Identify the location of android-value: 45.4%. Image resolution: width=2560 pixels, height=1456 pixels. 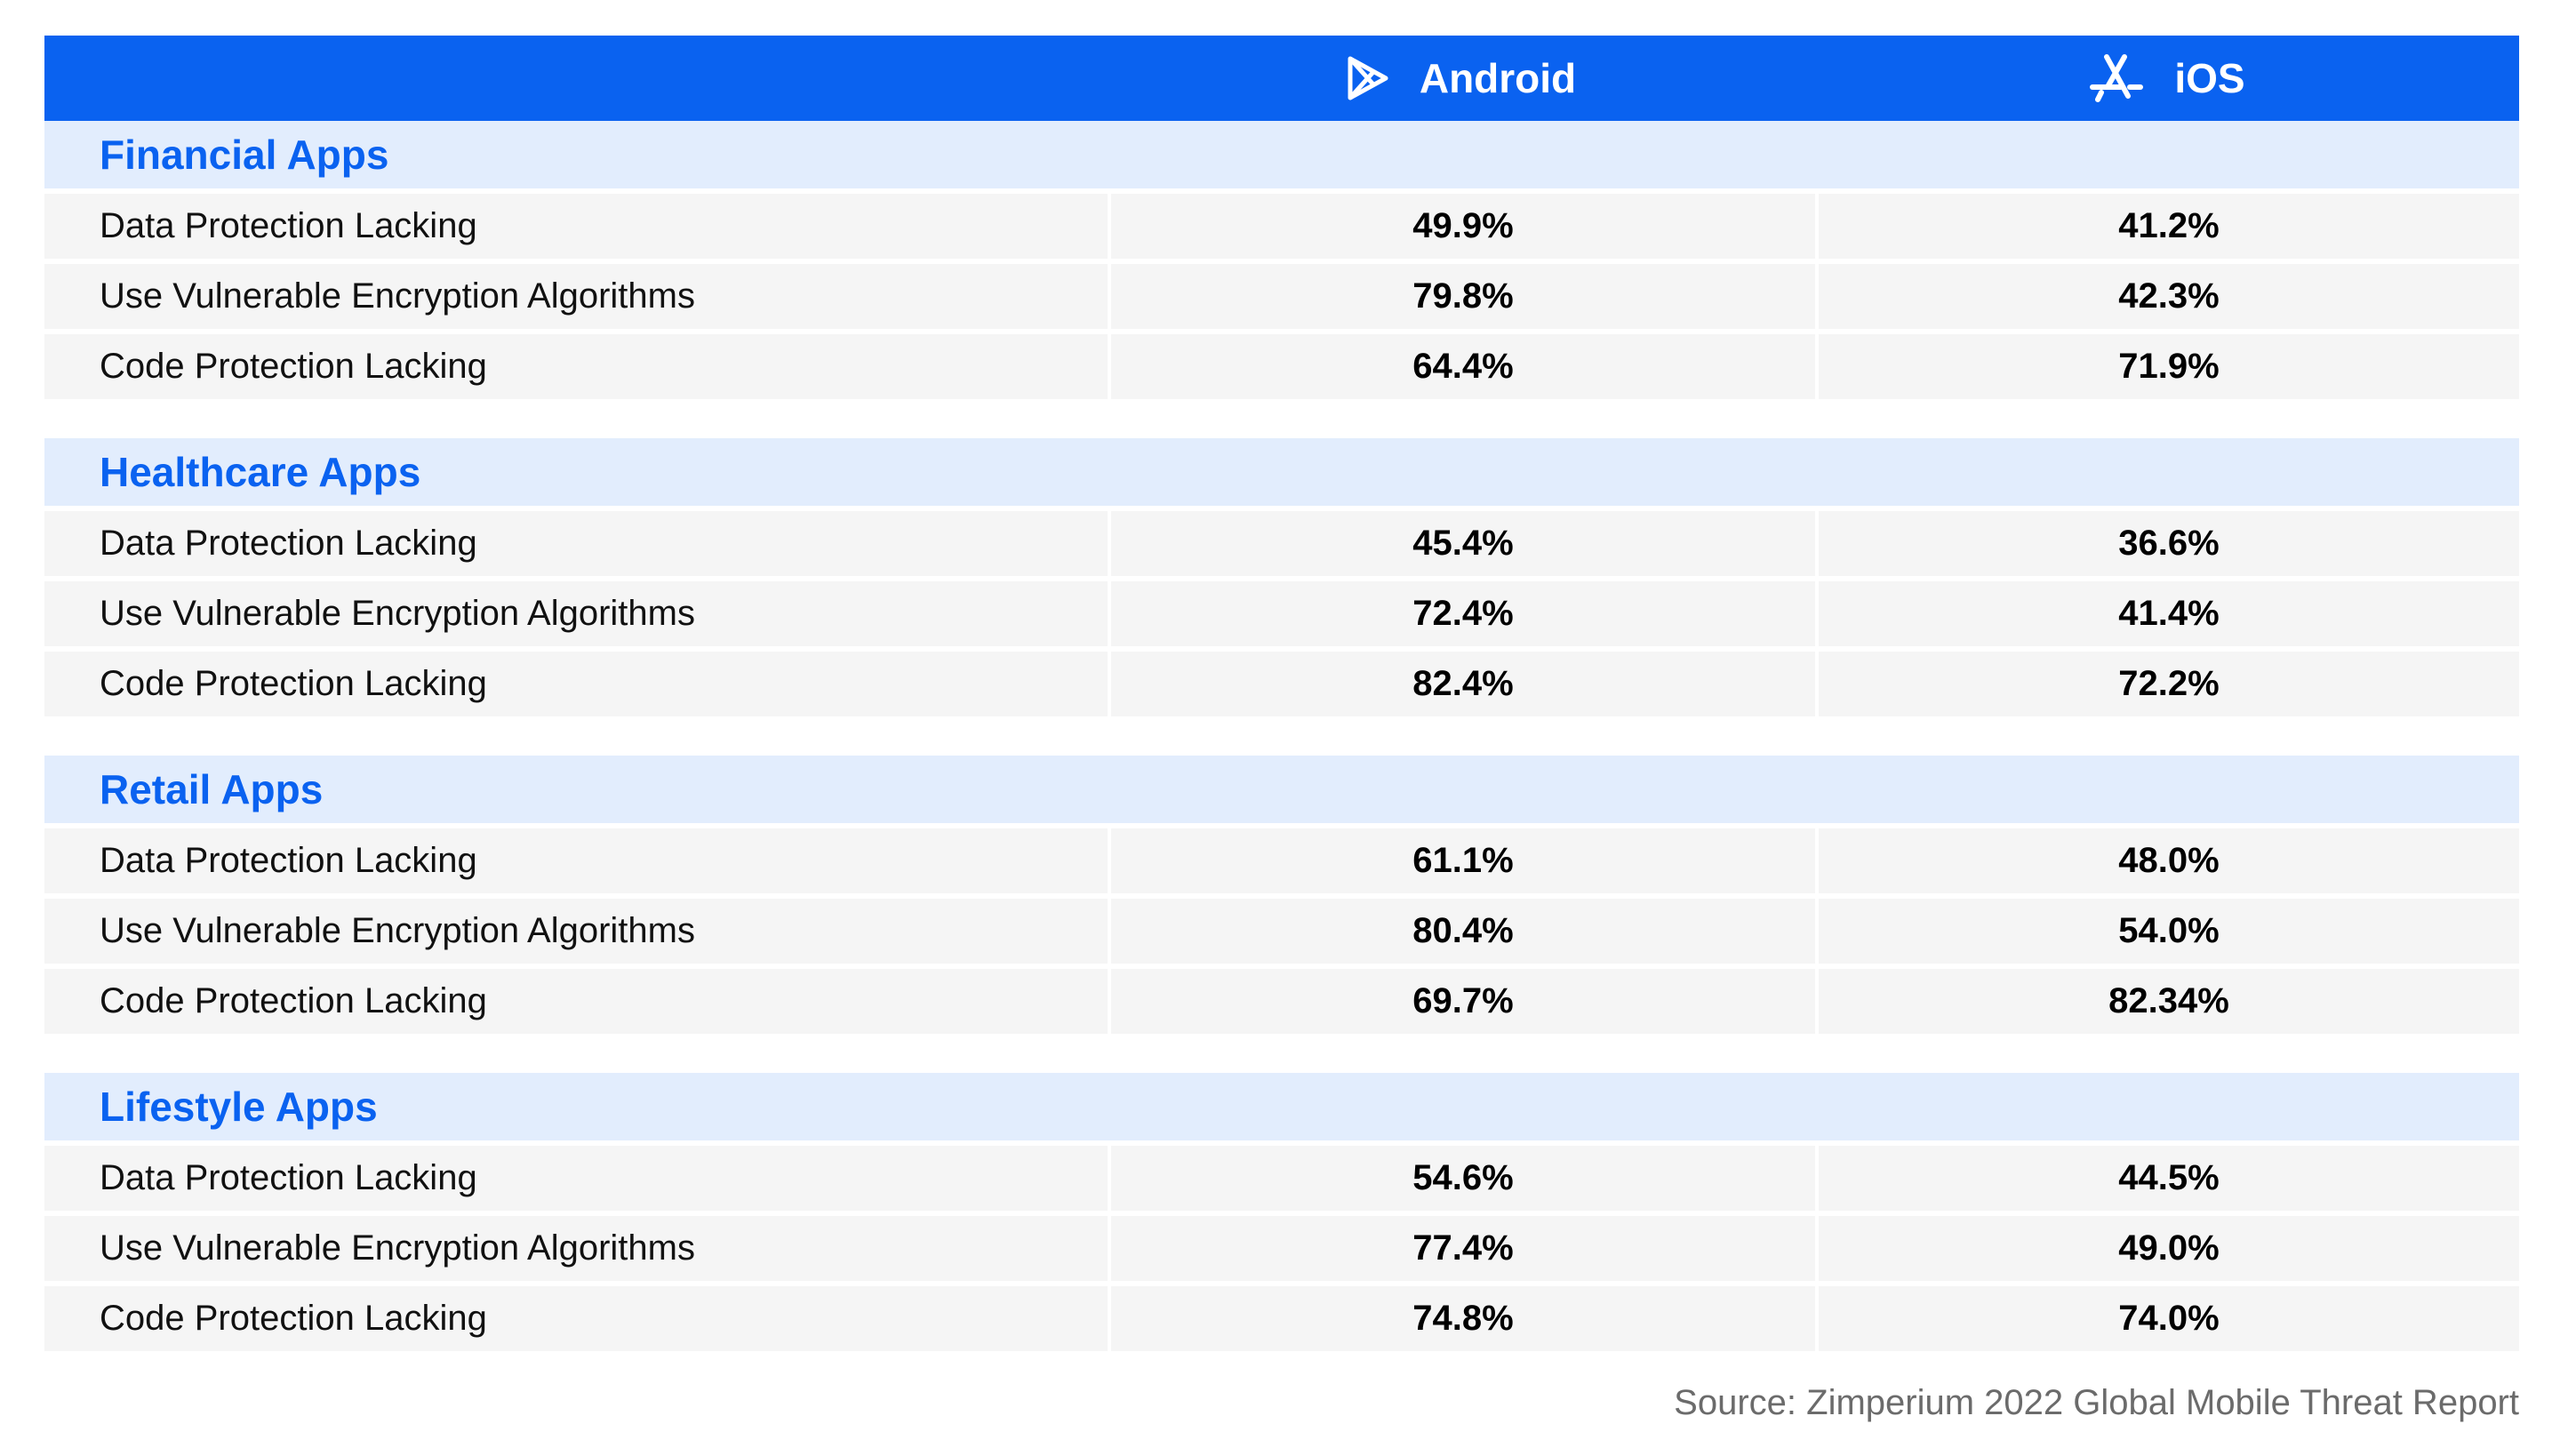
(1463, 543).